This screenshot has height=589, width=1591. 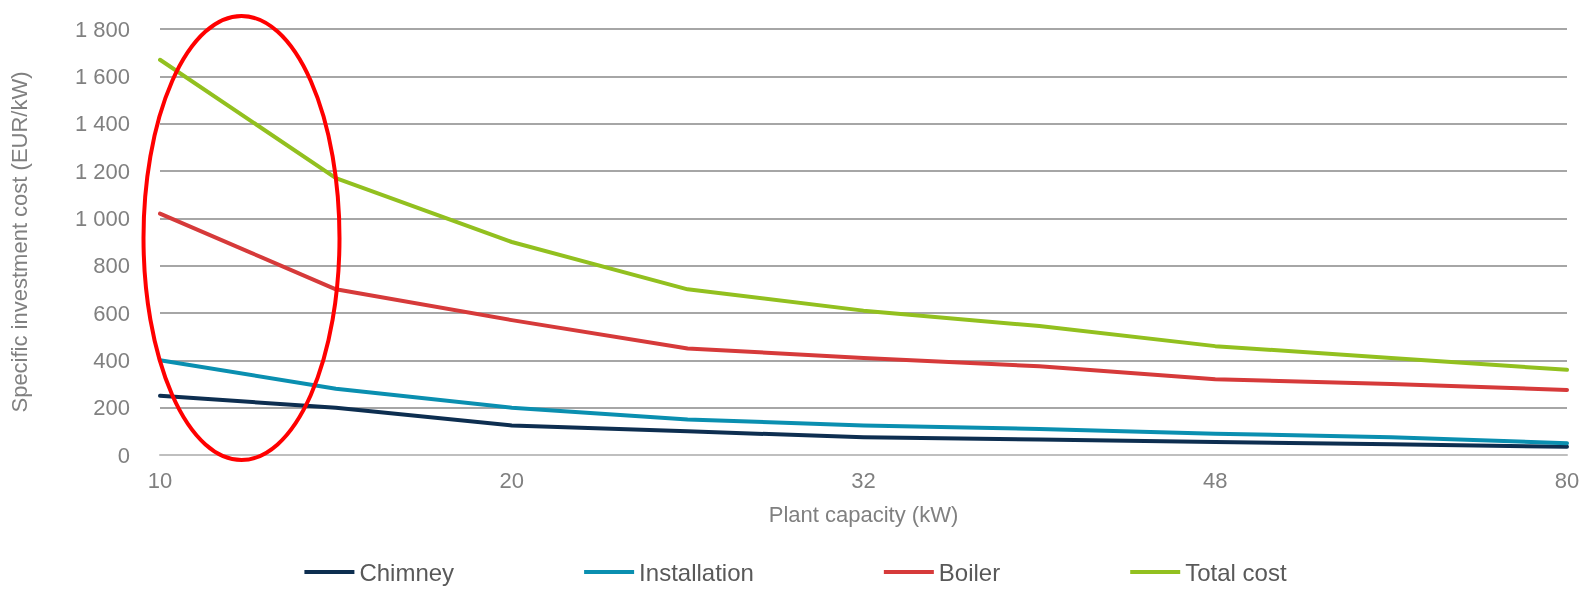 What do you see at coordinates (1236, 572) in the screenshot?
I see `legend-label: Total cost` at bounding box center [1236, 572].